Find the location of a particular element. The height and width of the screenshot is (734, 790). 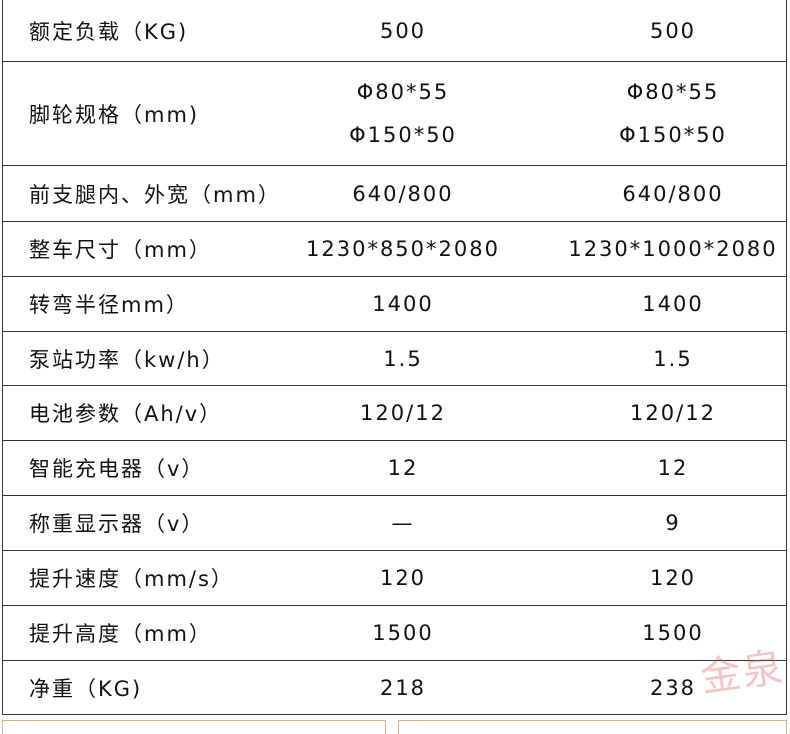

cell-text: 整车尺寸（mm） is located at coordinates (120, 250).